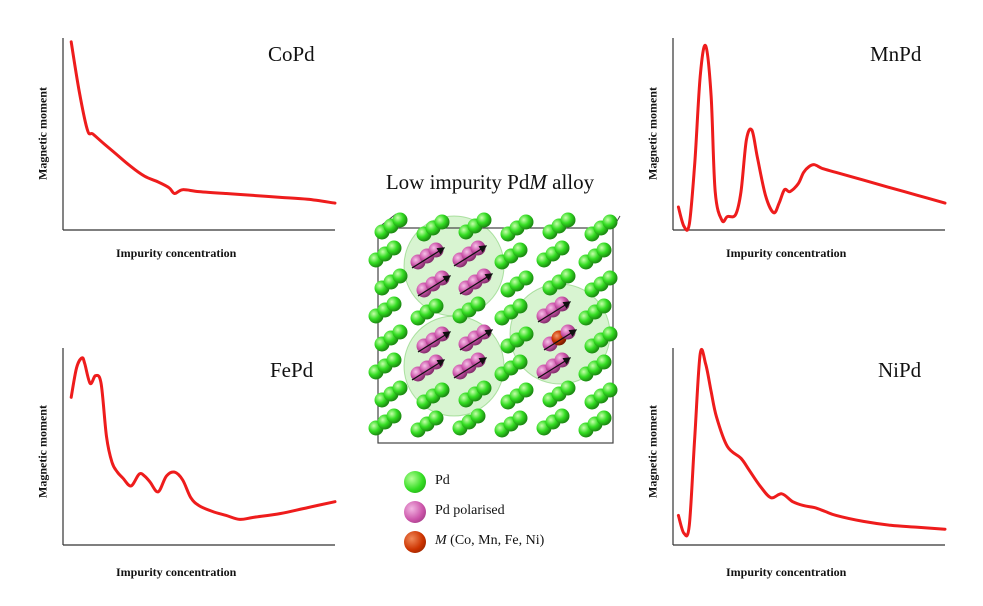  I want to click on polarised-atom-swatch, so click(415, 512).